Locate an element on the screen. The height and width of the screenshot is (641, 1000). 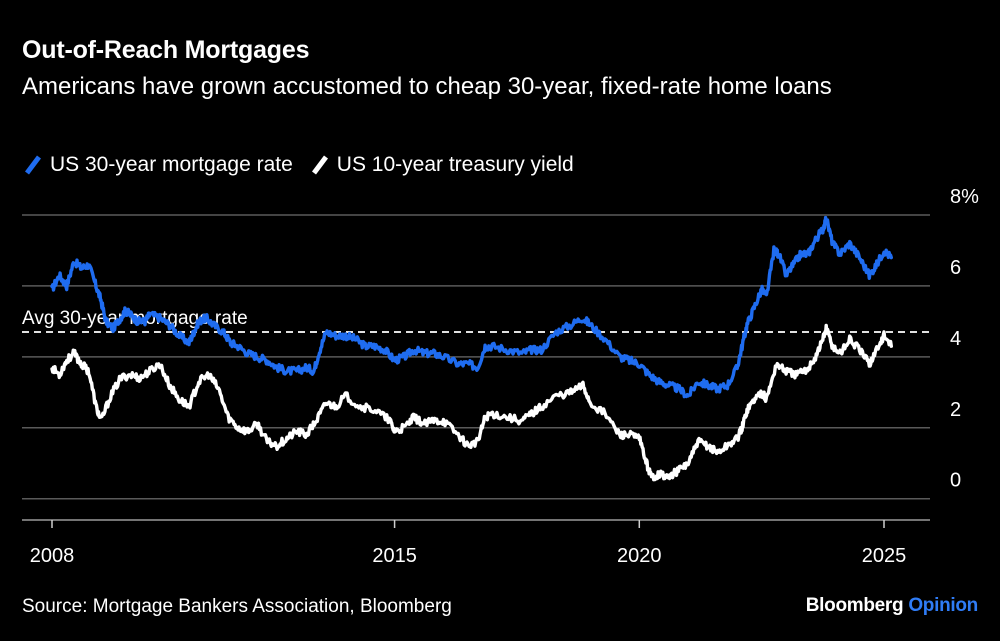
brand-suffix: Opinion is located at coordinates (943, 605).